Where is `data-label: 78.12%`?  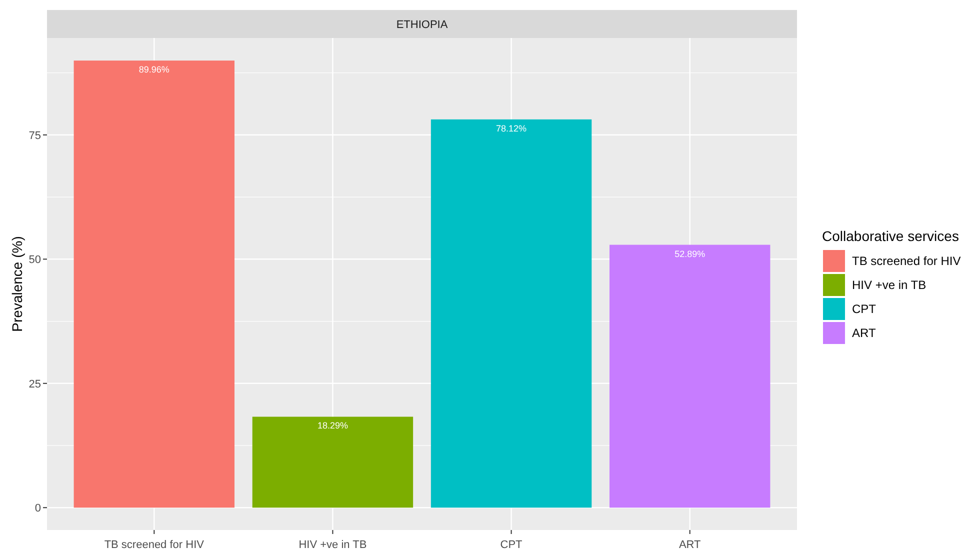 data-label: 78.12% is located at coordinates (511, 128).